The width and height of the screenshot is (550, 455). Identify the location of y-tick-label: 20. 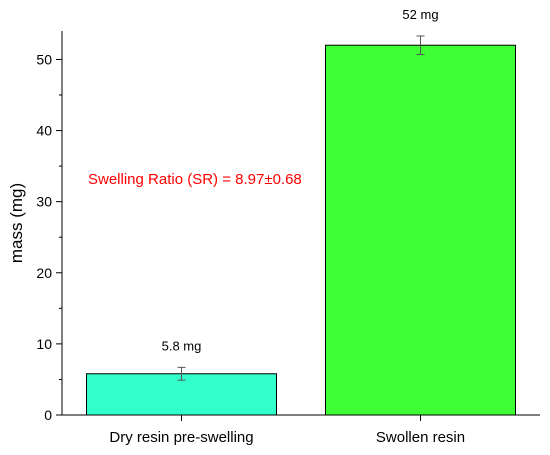
(44, 273).